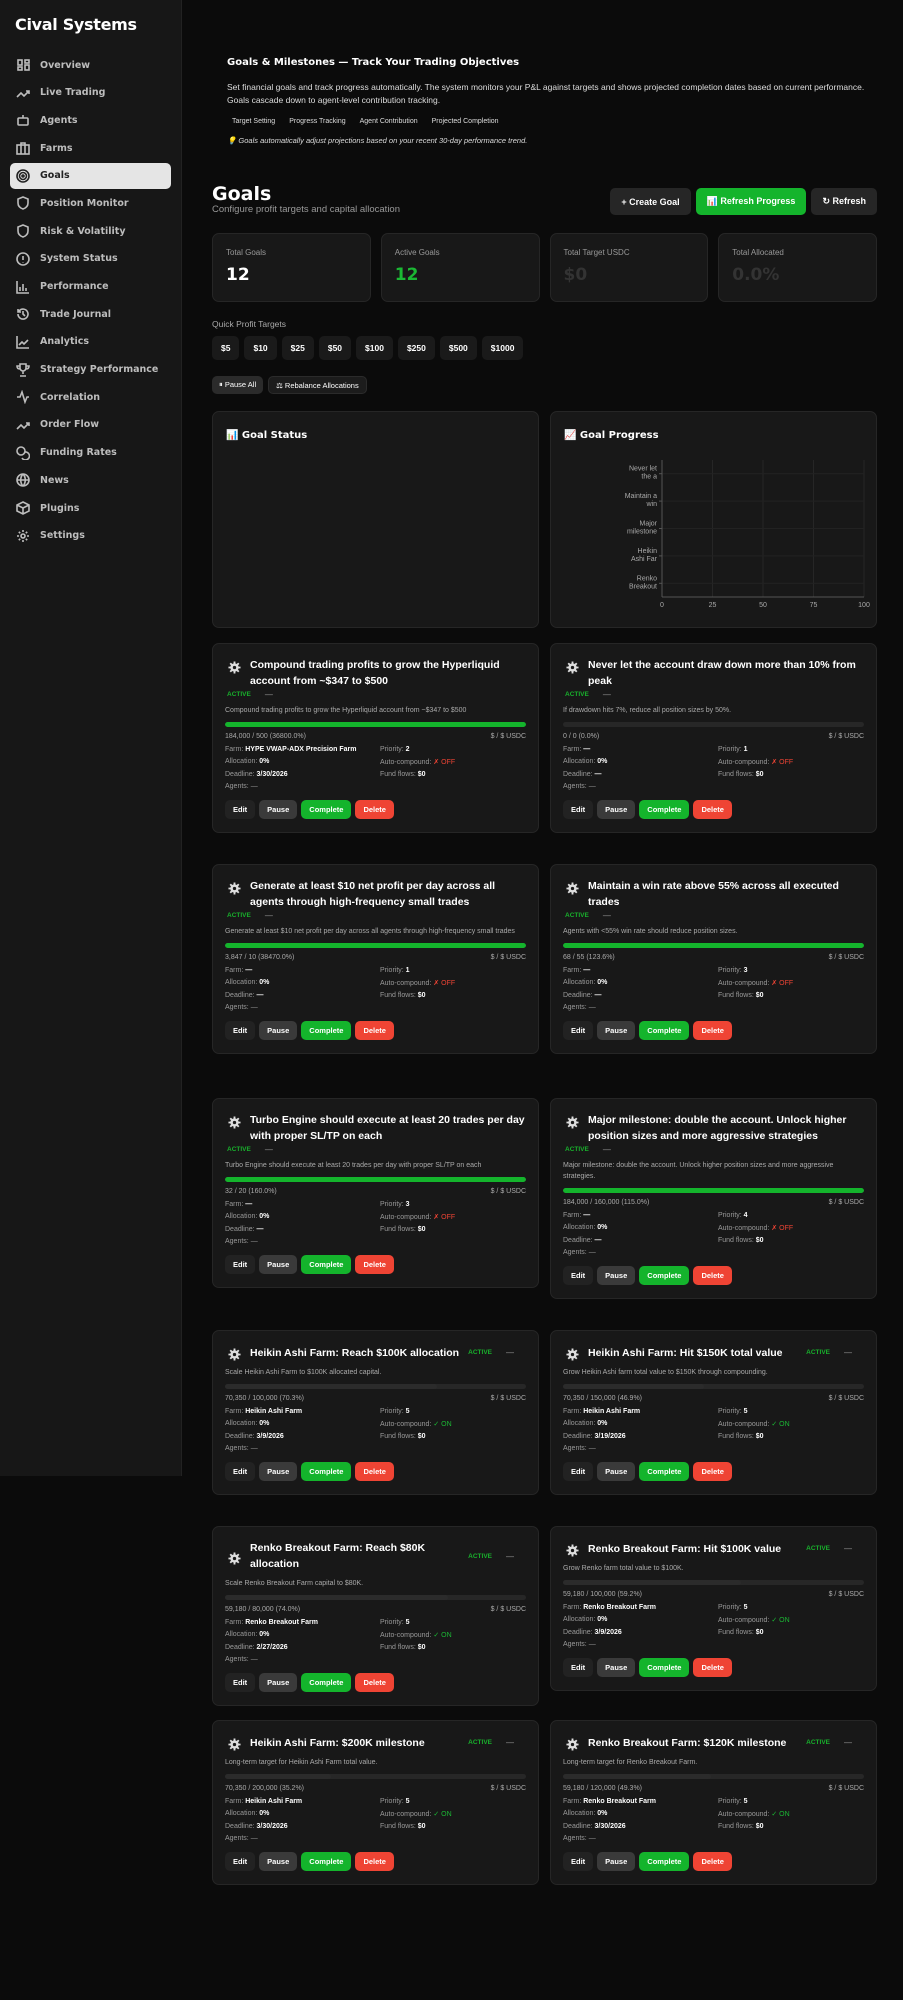 This screenshot has width=903, height=2000. Describe the element at coordinates (416, 348) in the screenshot. I see `quick-target-button: $250` at that location.